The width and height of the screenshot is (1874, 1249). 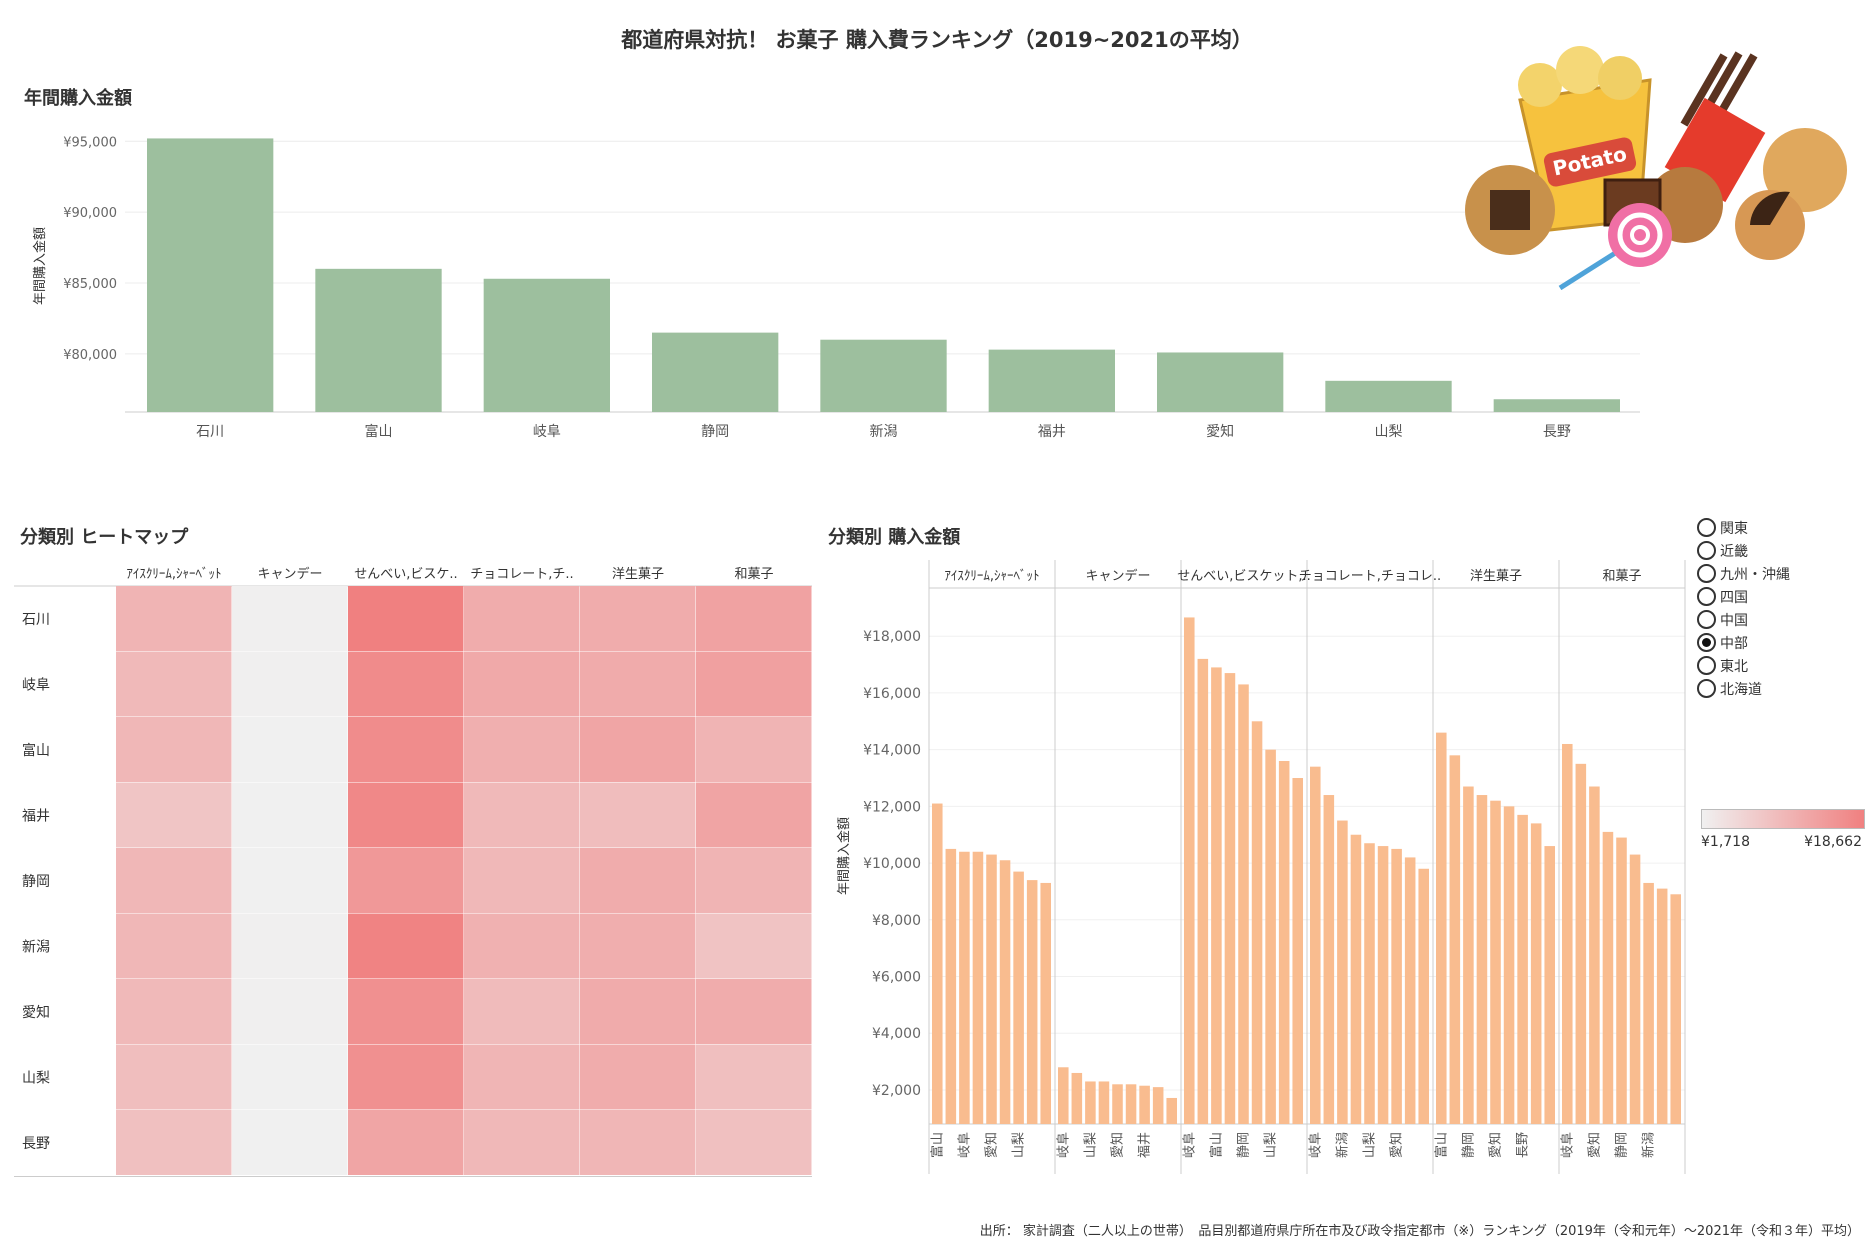 What do you see at coordinates (36, 1078) in the screenshot?
I see `heatmap-row-label: 山梨` at bounding box center [36, 1078].